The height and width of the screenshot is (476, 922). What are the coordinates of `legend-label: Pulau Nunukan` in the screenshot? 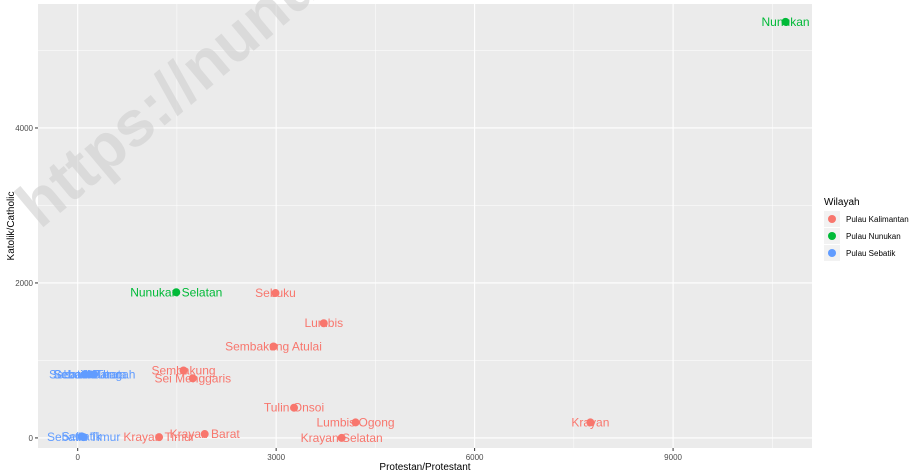 It's located at (873, 236).